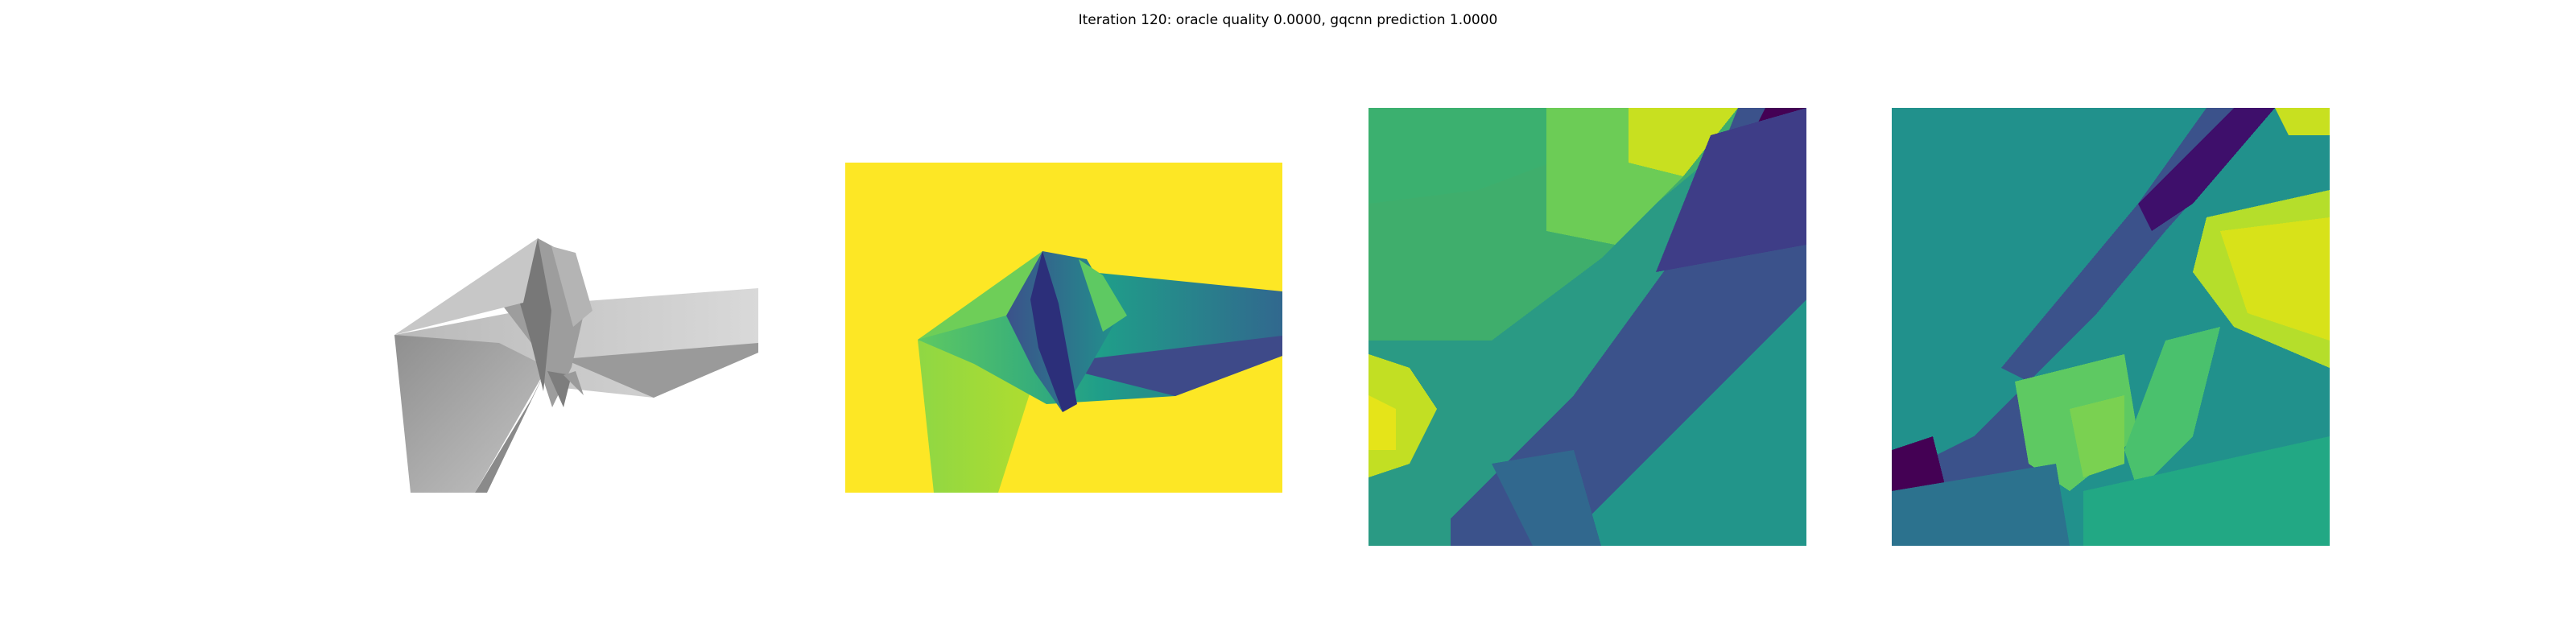 The image size is (2576, 644). I want to click on rendered-object-image, so click(576, 365).